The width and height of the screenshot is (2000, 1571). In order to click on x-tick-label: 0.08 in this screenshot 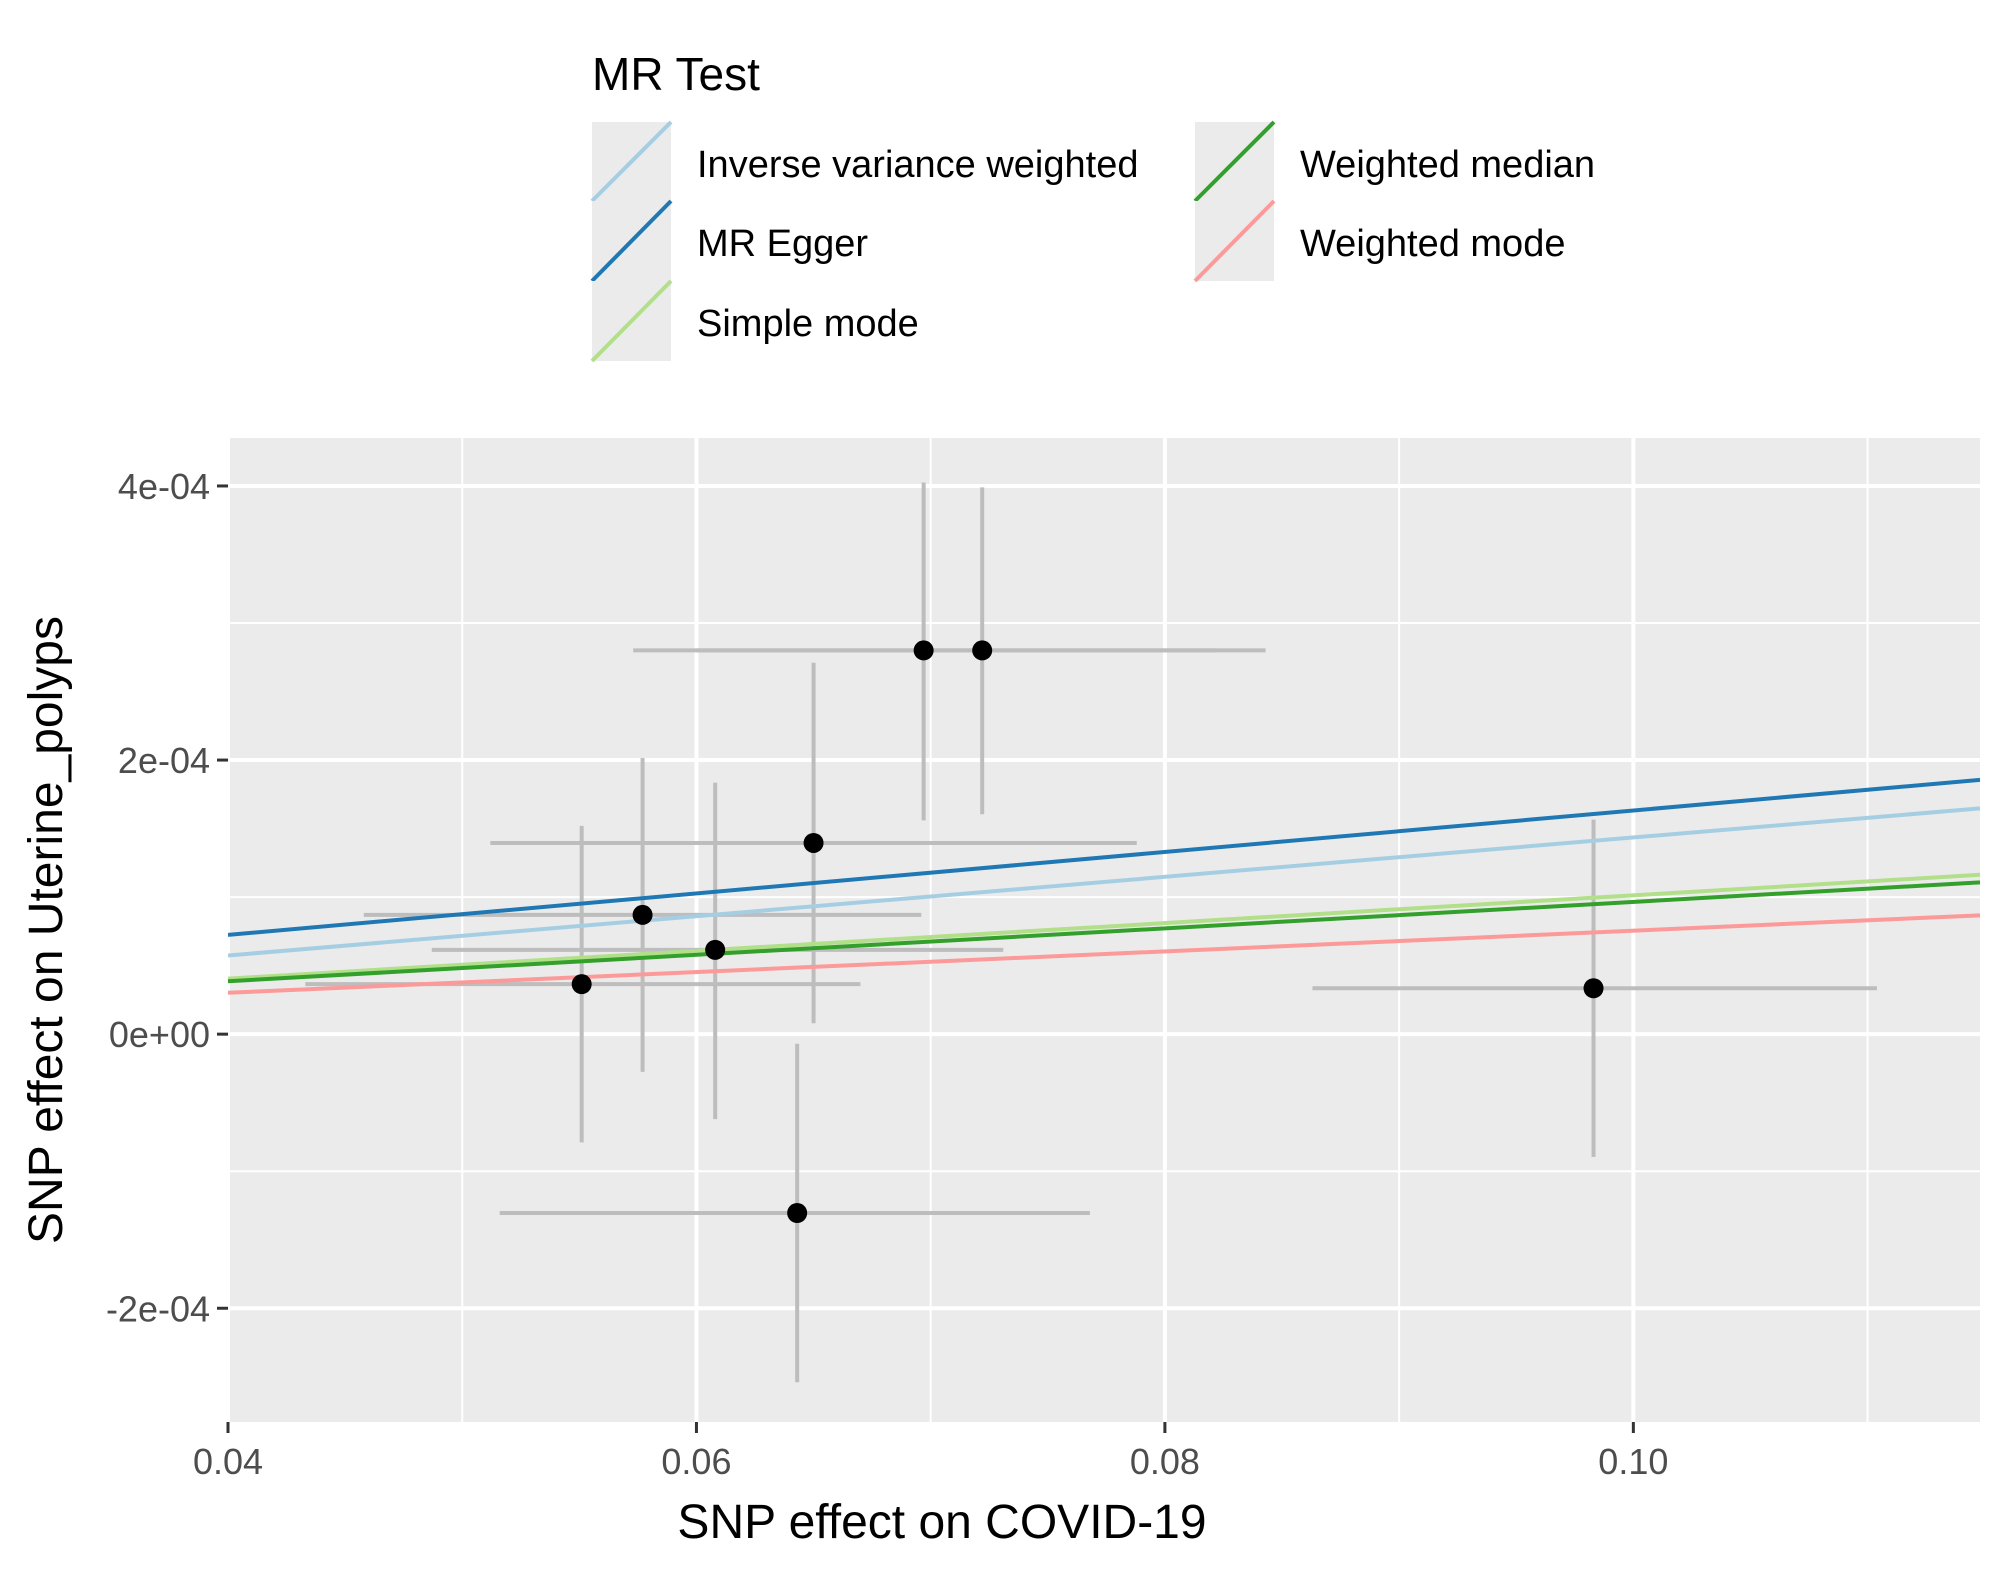, I will do `click(1165, 1461)`.